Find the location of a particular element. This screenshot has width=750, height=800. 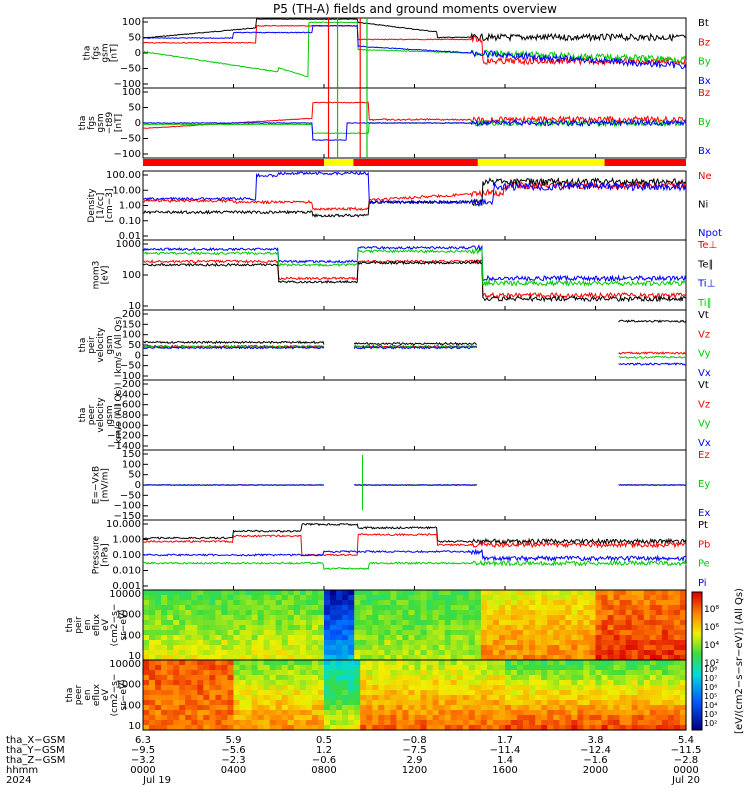

peer_vel-ytick-label-3: −800 is located at coordinates (127, 415).